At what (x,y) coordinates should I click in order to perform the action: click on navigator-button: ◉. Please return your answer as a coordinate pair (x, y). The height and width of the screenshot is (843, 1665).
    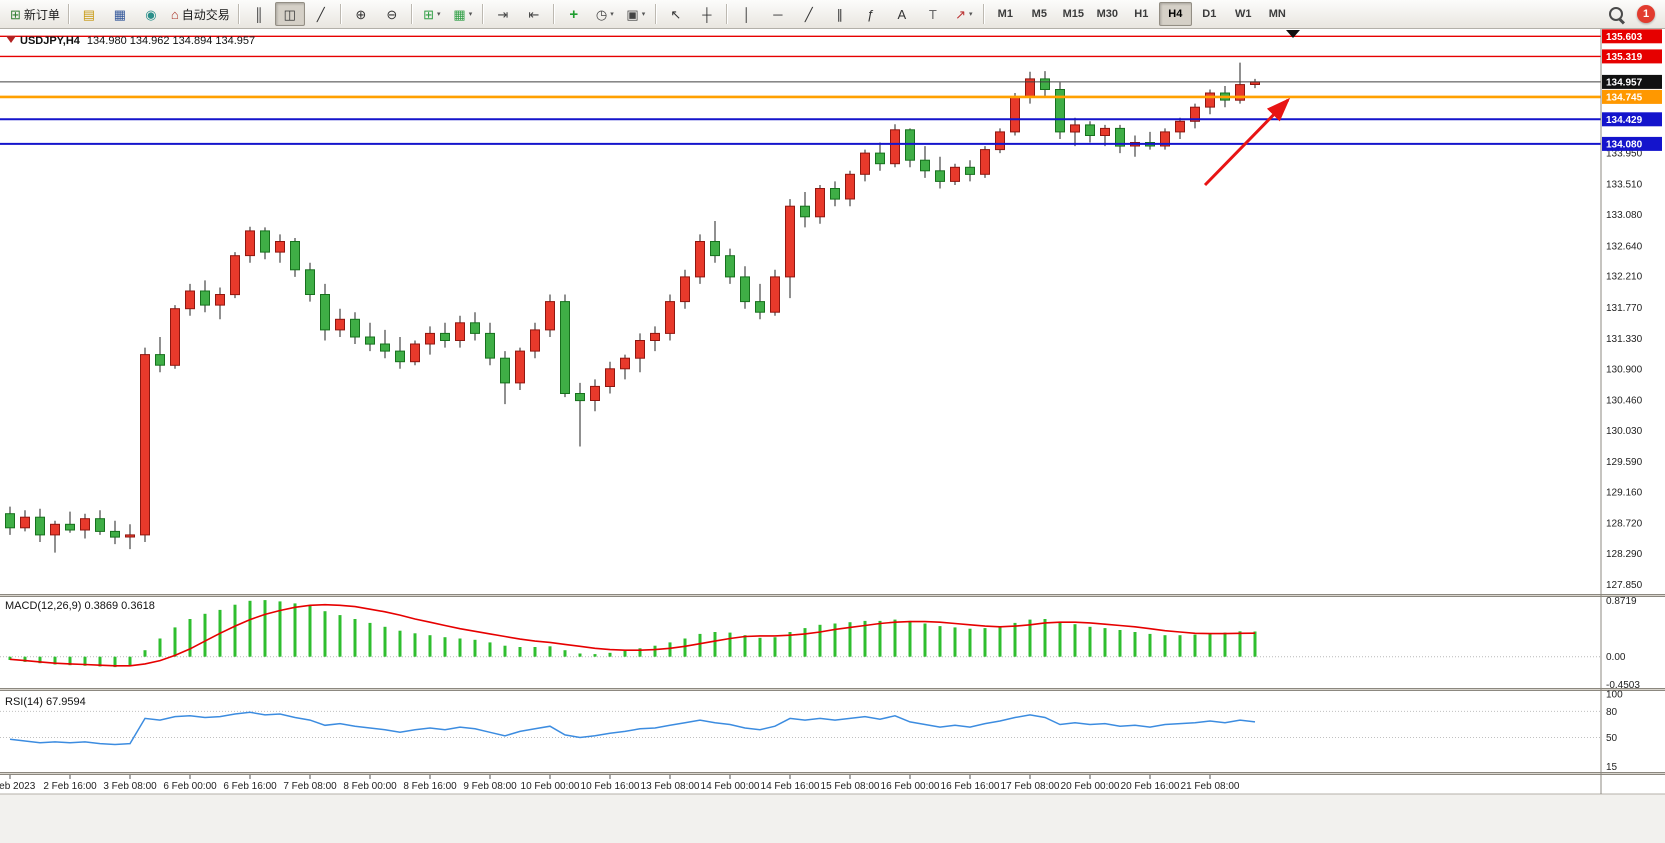
    Looking at the image, I should click on (151, 14).